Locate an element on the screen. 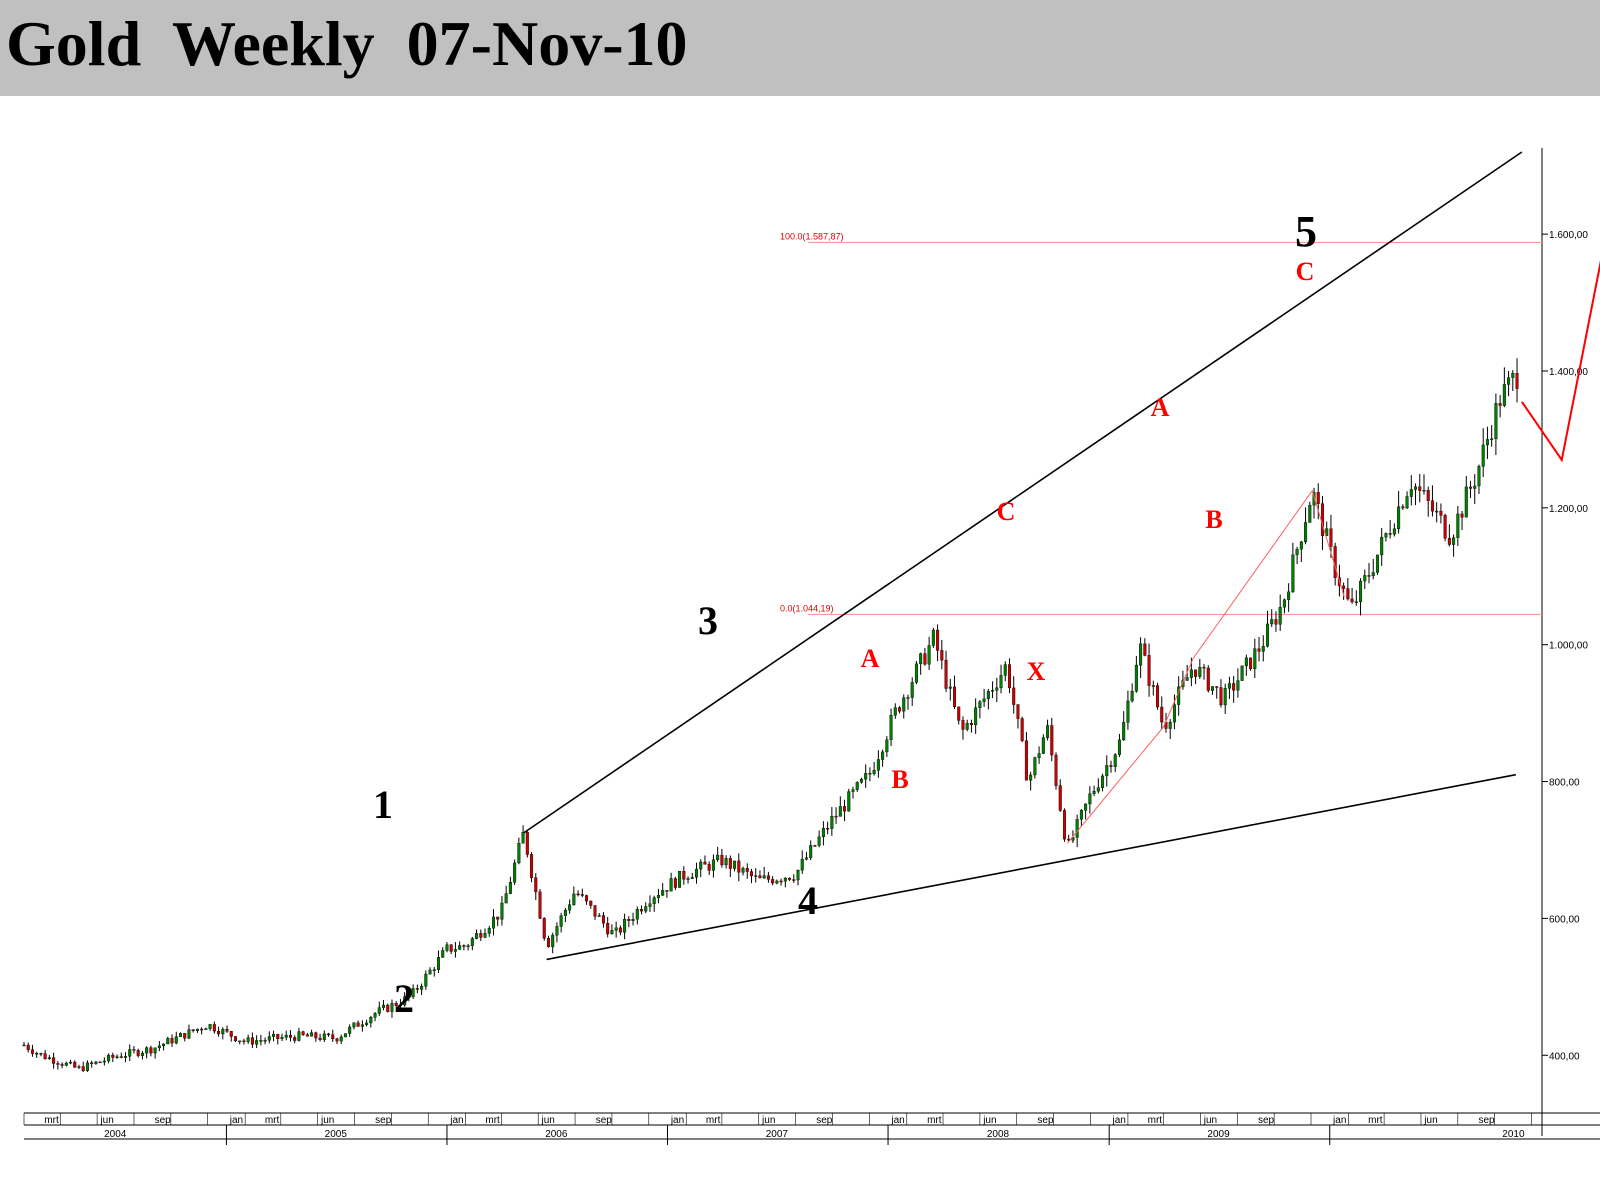  x-year-label: 2008 is located at coordinates (998, 1134).